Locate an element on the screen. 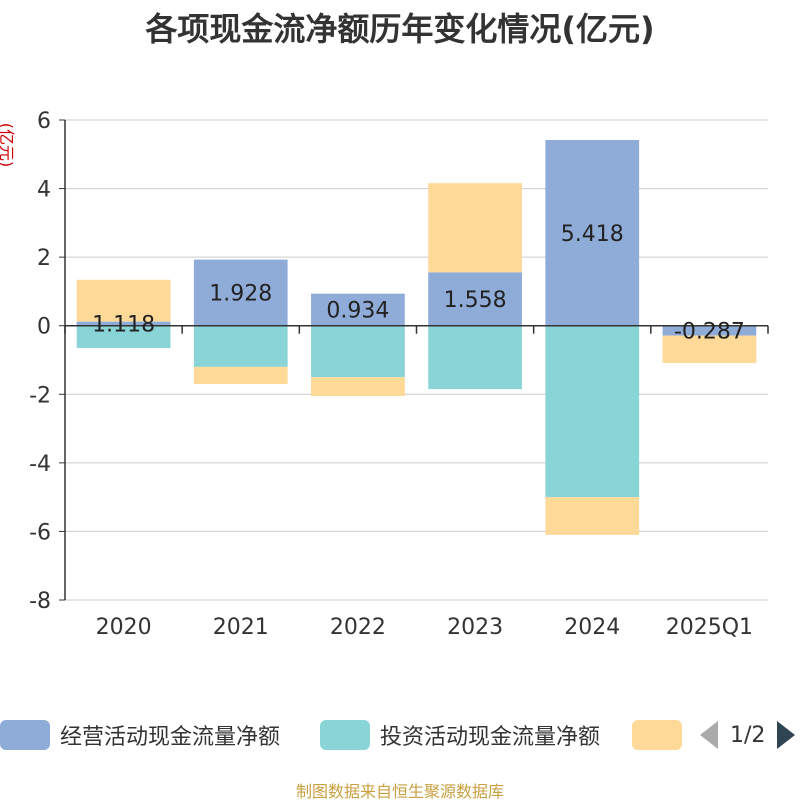 The height and width of the screenshot is (802, 800). pager-next-icon is located at coordinates (786, 735).